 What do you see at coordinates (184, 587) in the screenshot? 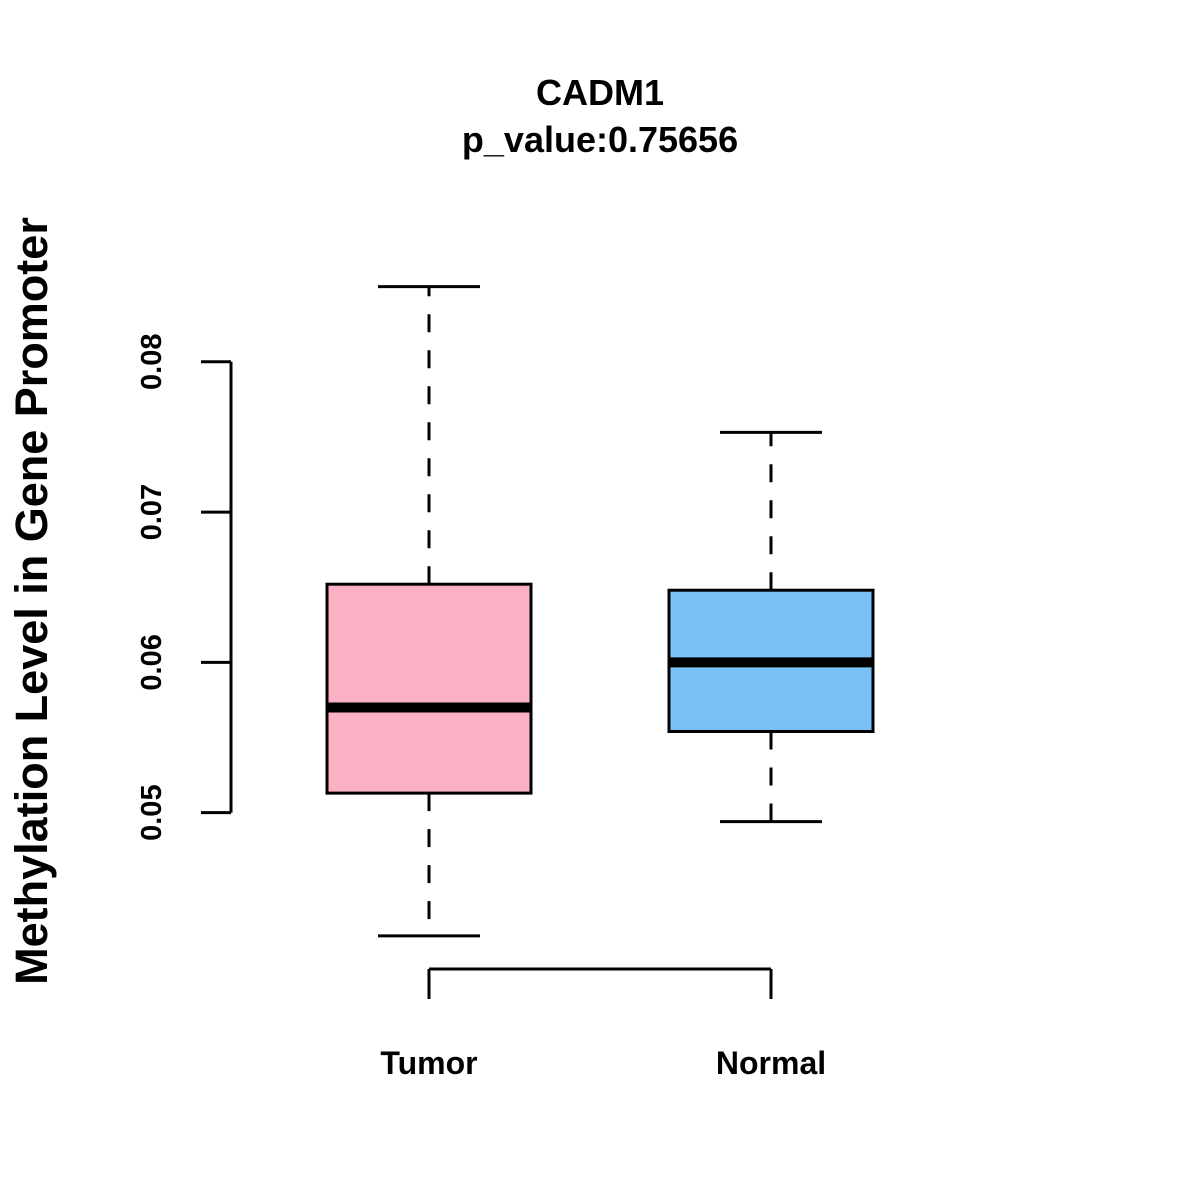
I see `y-axis: 0.05 0.06 0.07 0.08` at bounding box center [184, 587].